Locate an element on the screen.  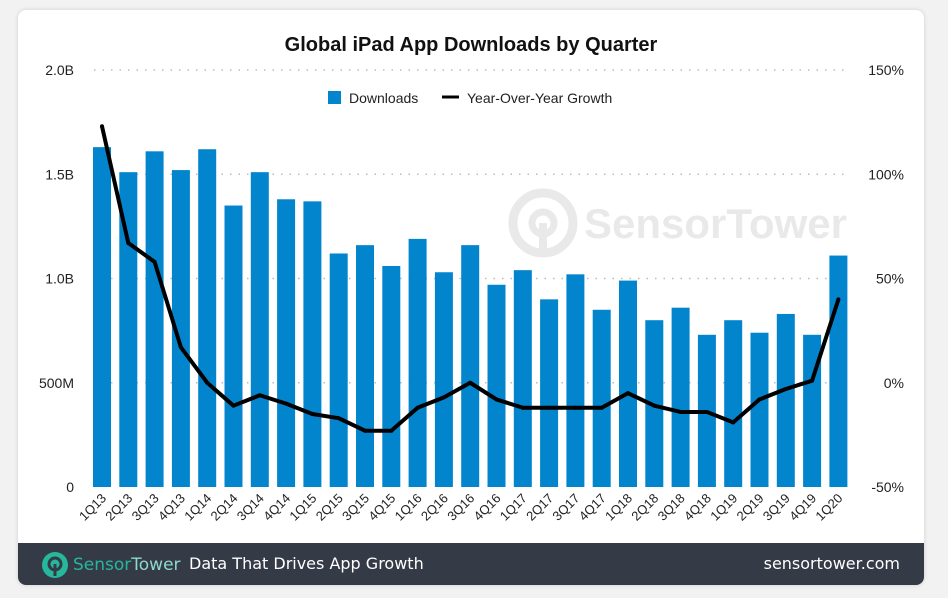
x-tick-label: 1Q20 is located at coordinates (828, 507).